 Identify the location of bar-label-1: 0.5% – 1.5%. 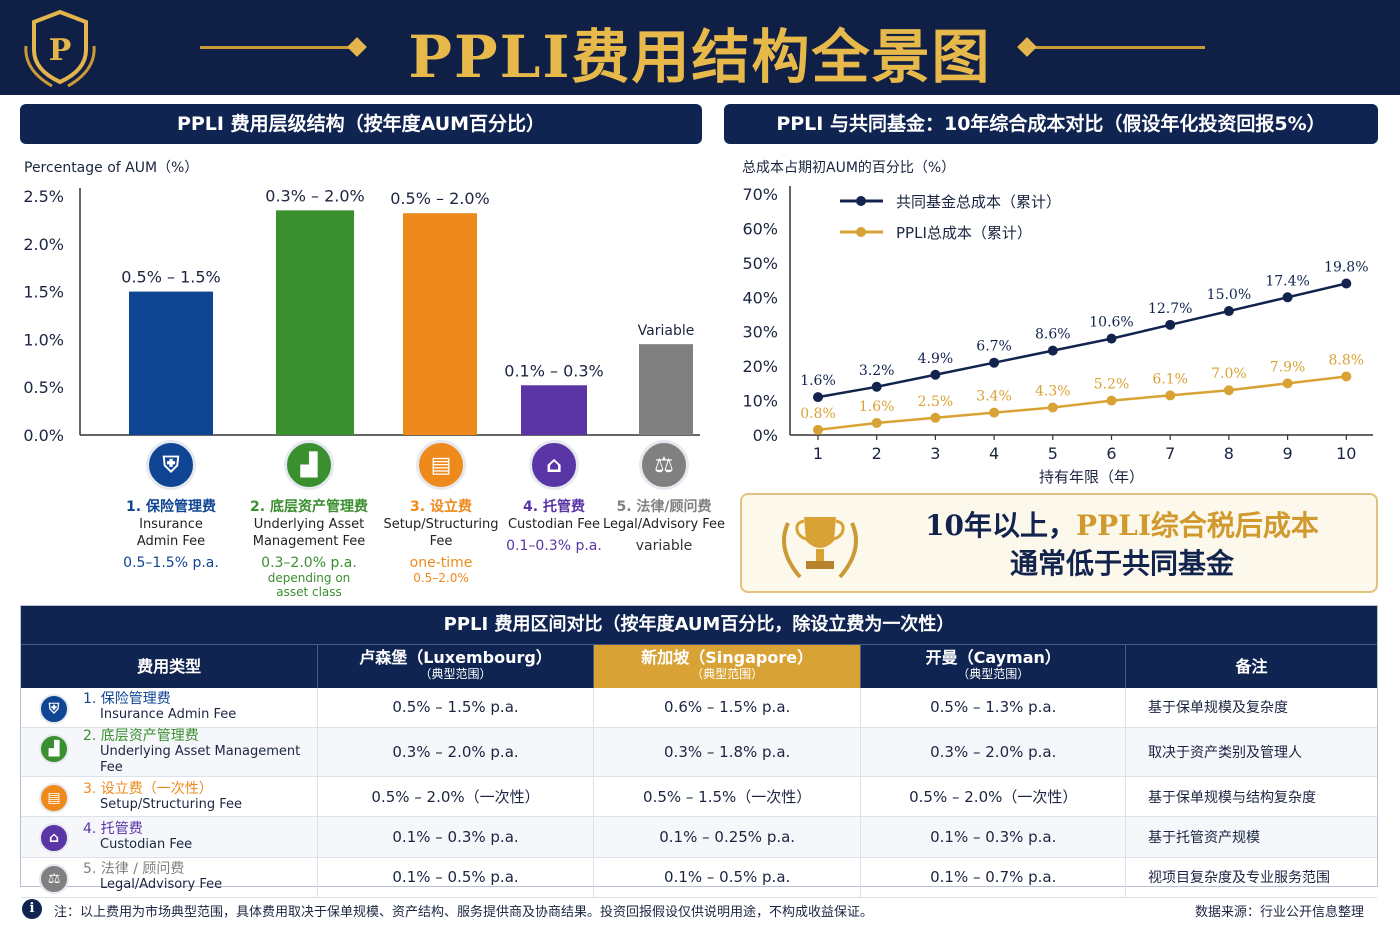
(170, 277).